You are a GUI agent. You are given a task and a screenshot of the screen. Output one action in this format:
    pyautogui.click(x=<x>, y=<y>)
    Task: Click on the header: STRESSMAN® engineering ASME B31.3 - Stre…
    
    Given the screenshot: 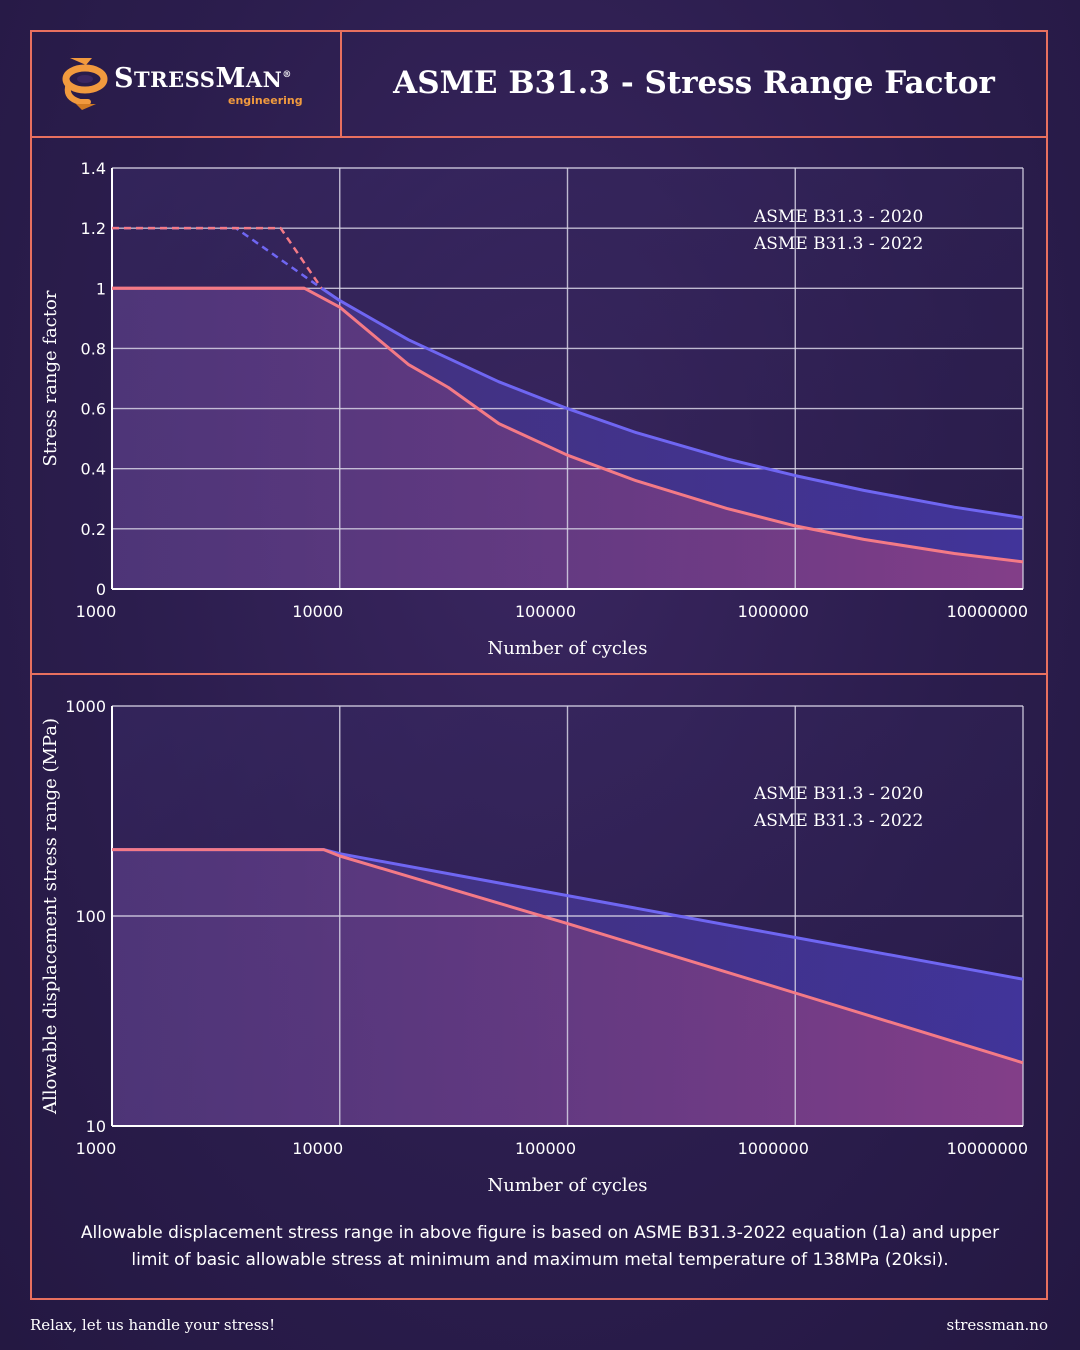 What is the action you would take?
    pyautogui.click(x=539, y=84)
    